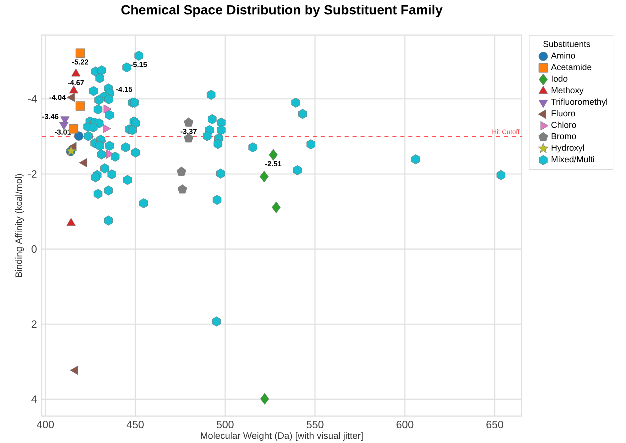 The image size is (626, 443). I want to click on x-tick-label: 600, so click(405, 425).